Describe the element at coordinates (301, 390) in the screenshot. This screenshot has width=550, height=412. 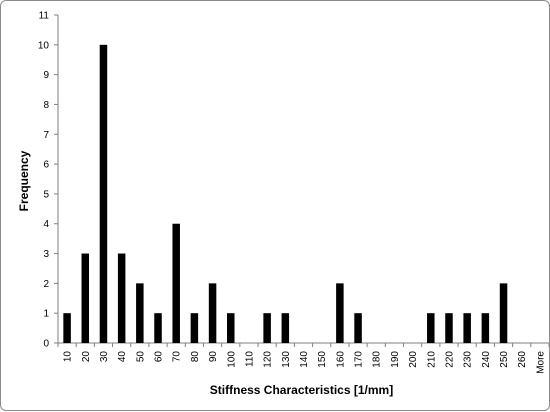
I see `x-axis-title: Stiffness Characteristics [1/mm]` at that location.